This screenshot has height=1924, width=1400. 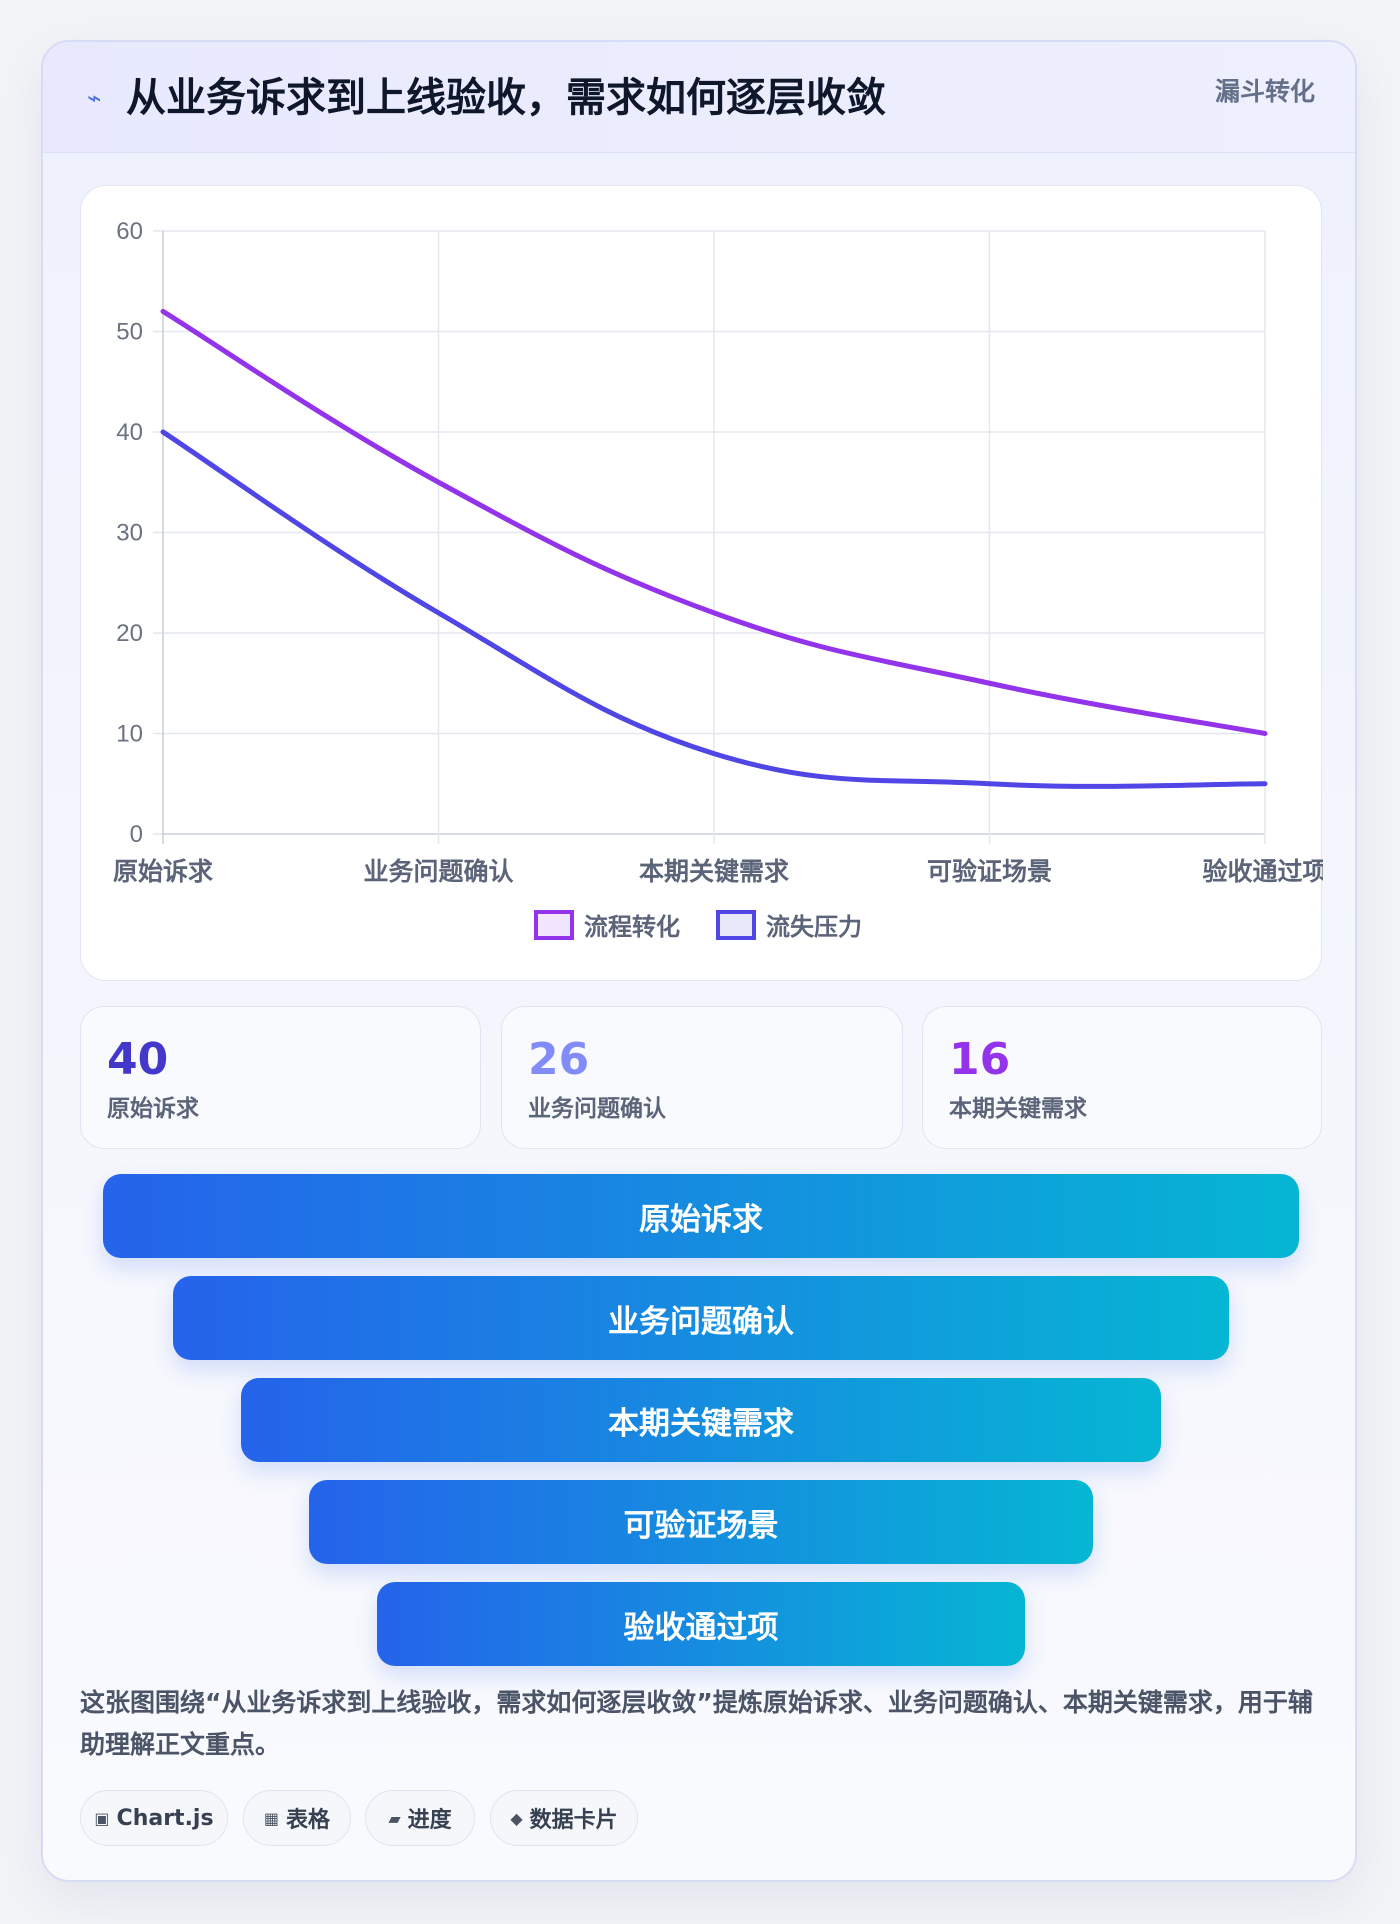 I want to click on pill-label: 数据卡片, so click(x=573, y=1820).